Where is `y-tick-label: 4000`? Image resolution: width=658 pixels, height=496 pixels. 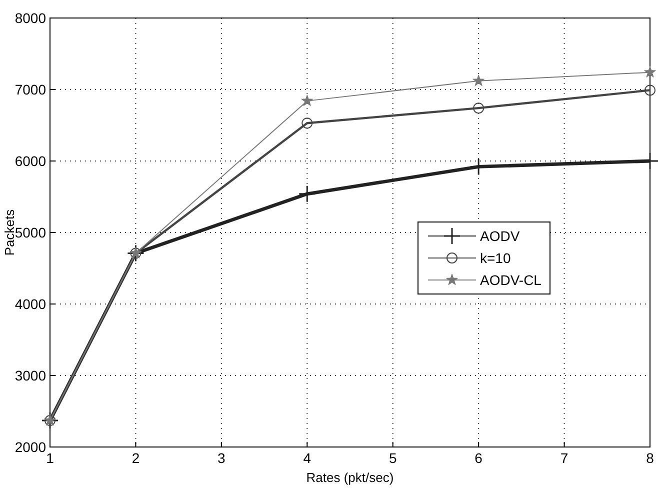 y-tick-label: 4000 is located at coordinates (30, 304).